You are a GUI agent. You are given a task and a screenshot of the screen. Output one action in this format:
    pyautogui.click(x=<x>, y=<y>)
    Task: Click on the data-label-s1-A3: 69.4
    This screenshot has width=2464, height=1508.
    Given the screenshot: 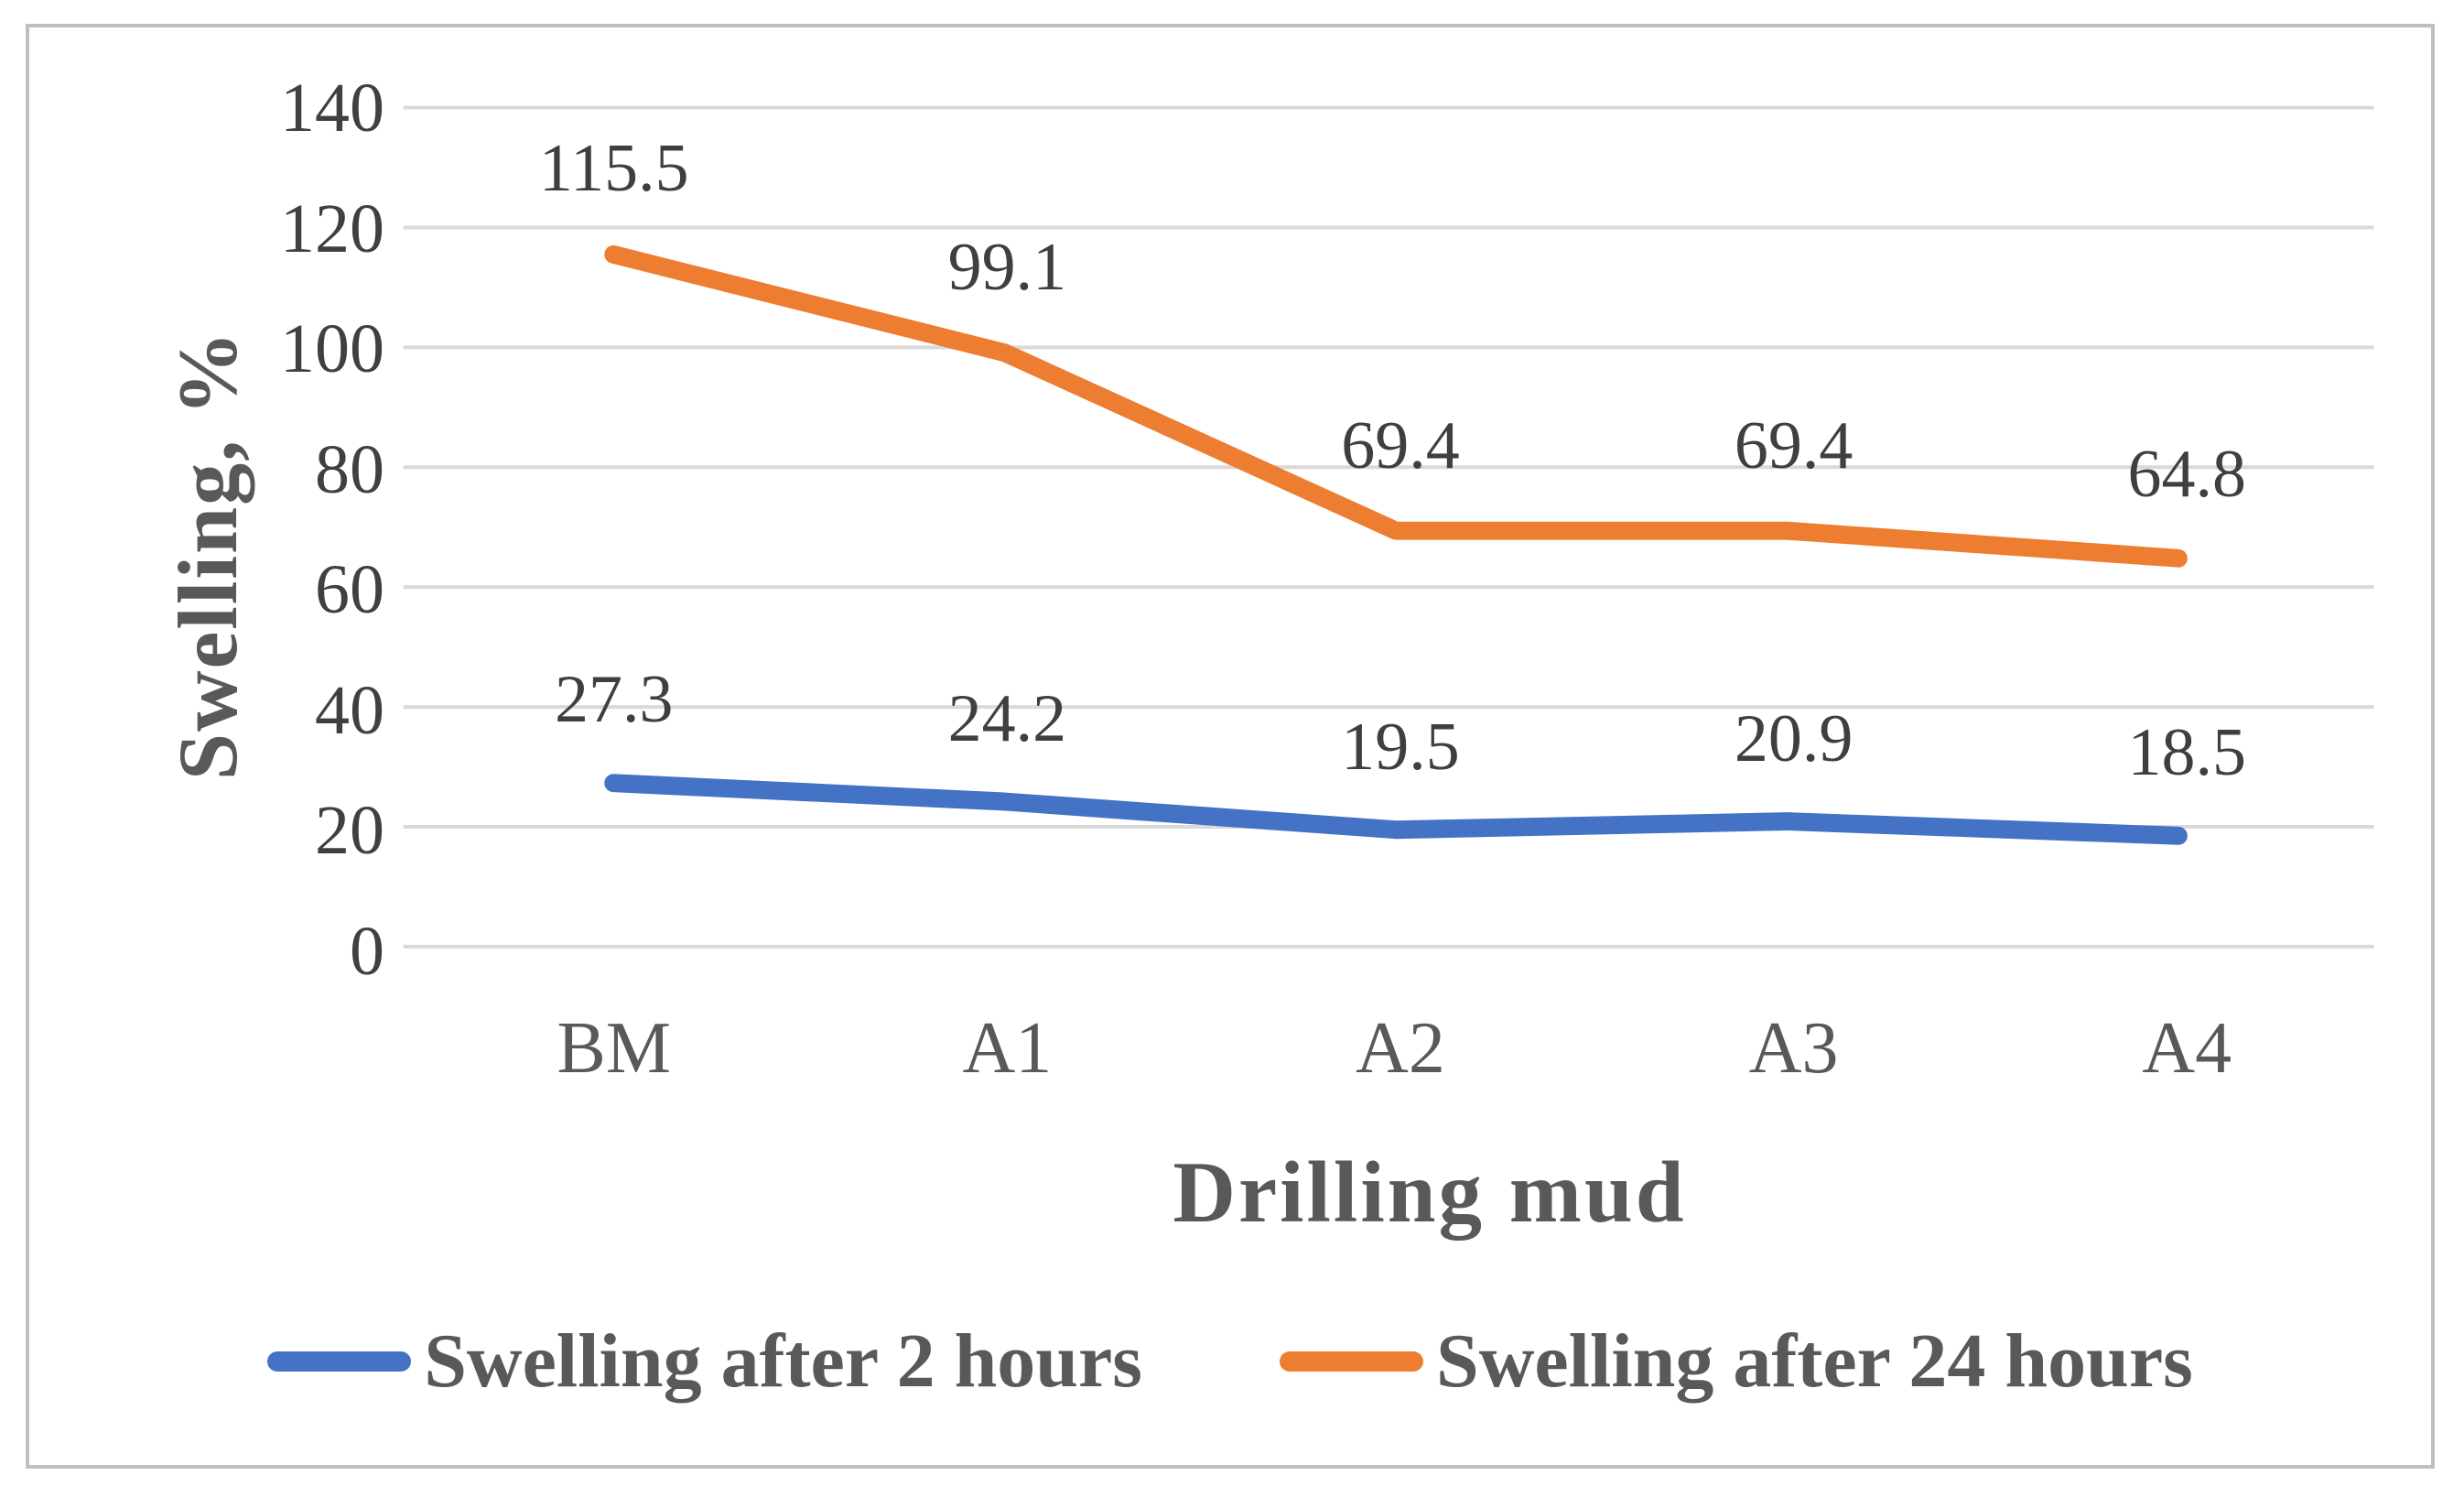 What is the action you would take?
    pyautogui.click(x=1793, y=446)
    